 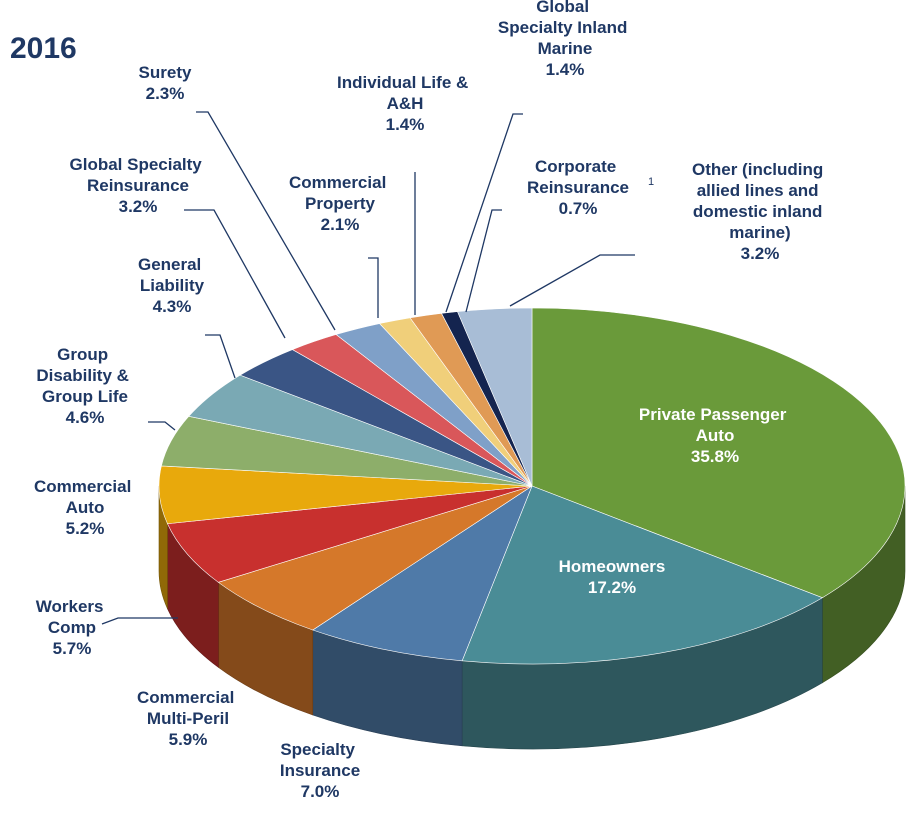 What do you see at coordinates (340, 224) in the screenshot?
I see `value-label: 2.1%` at bounding box center [340, 224].